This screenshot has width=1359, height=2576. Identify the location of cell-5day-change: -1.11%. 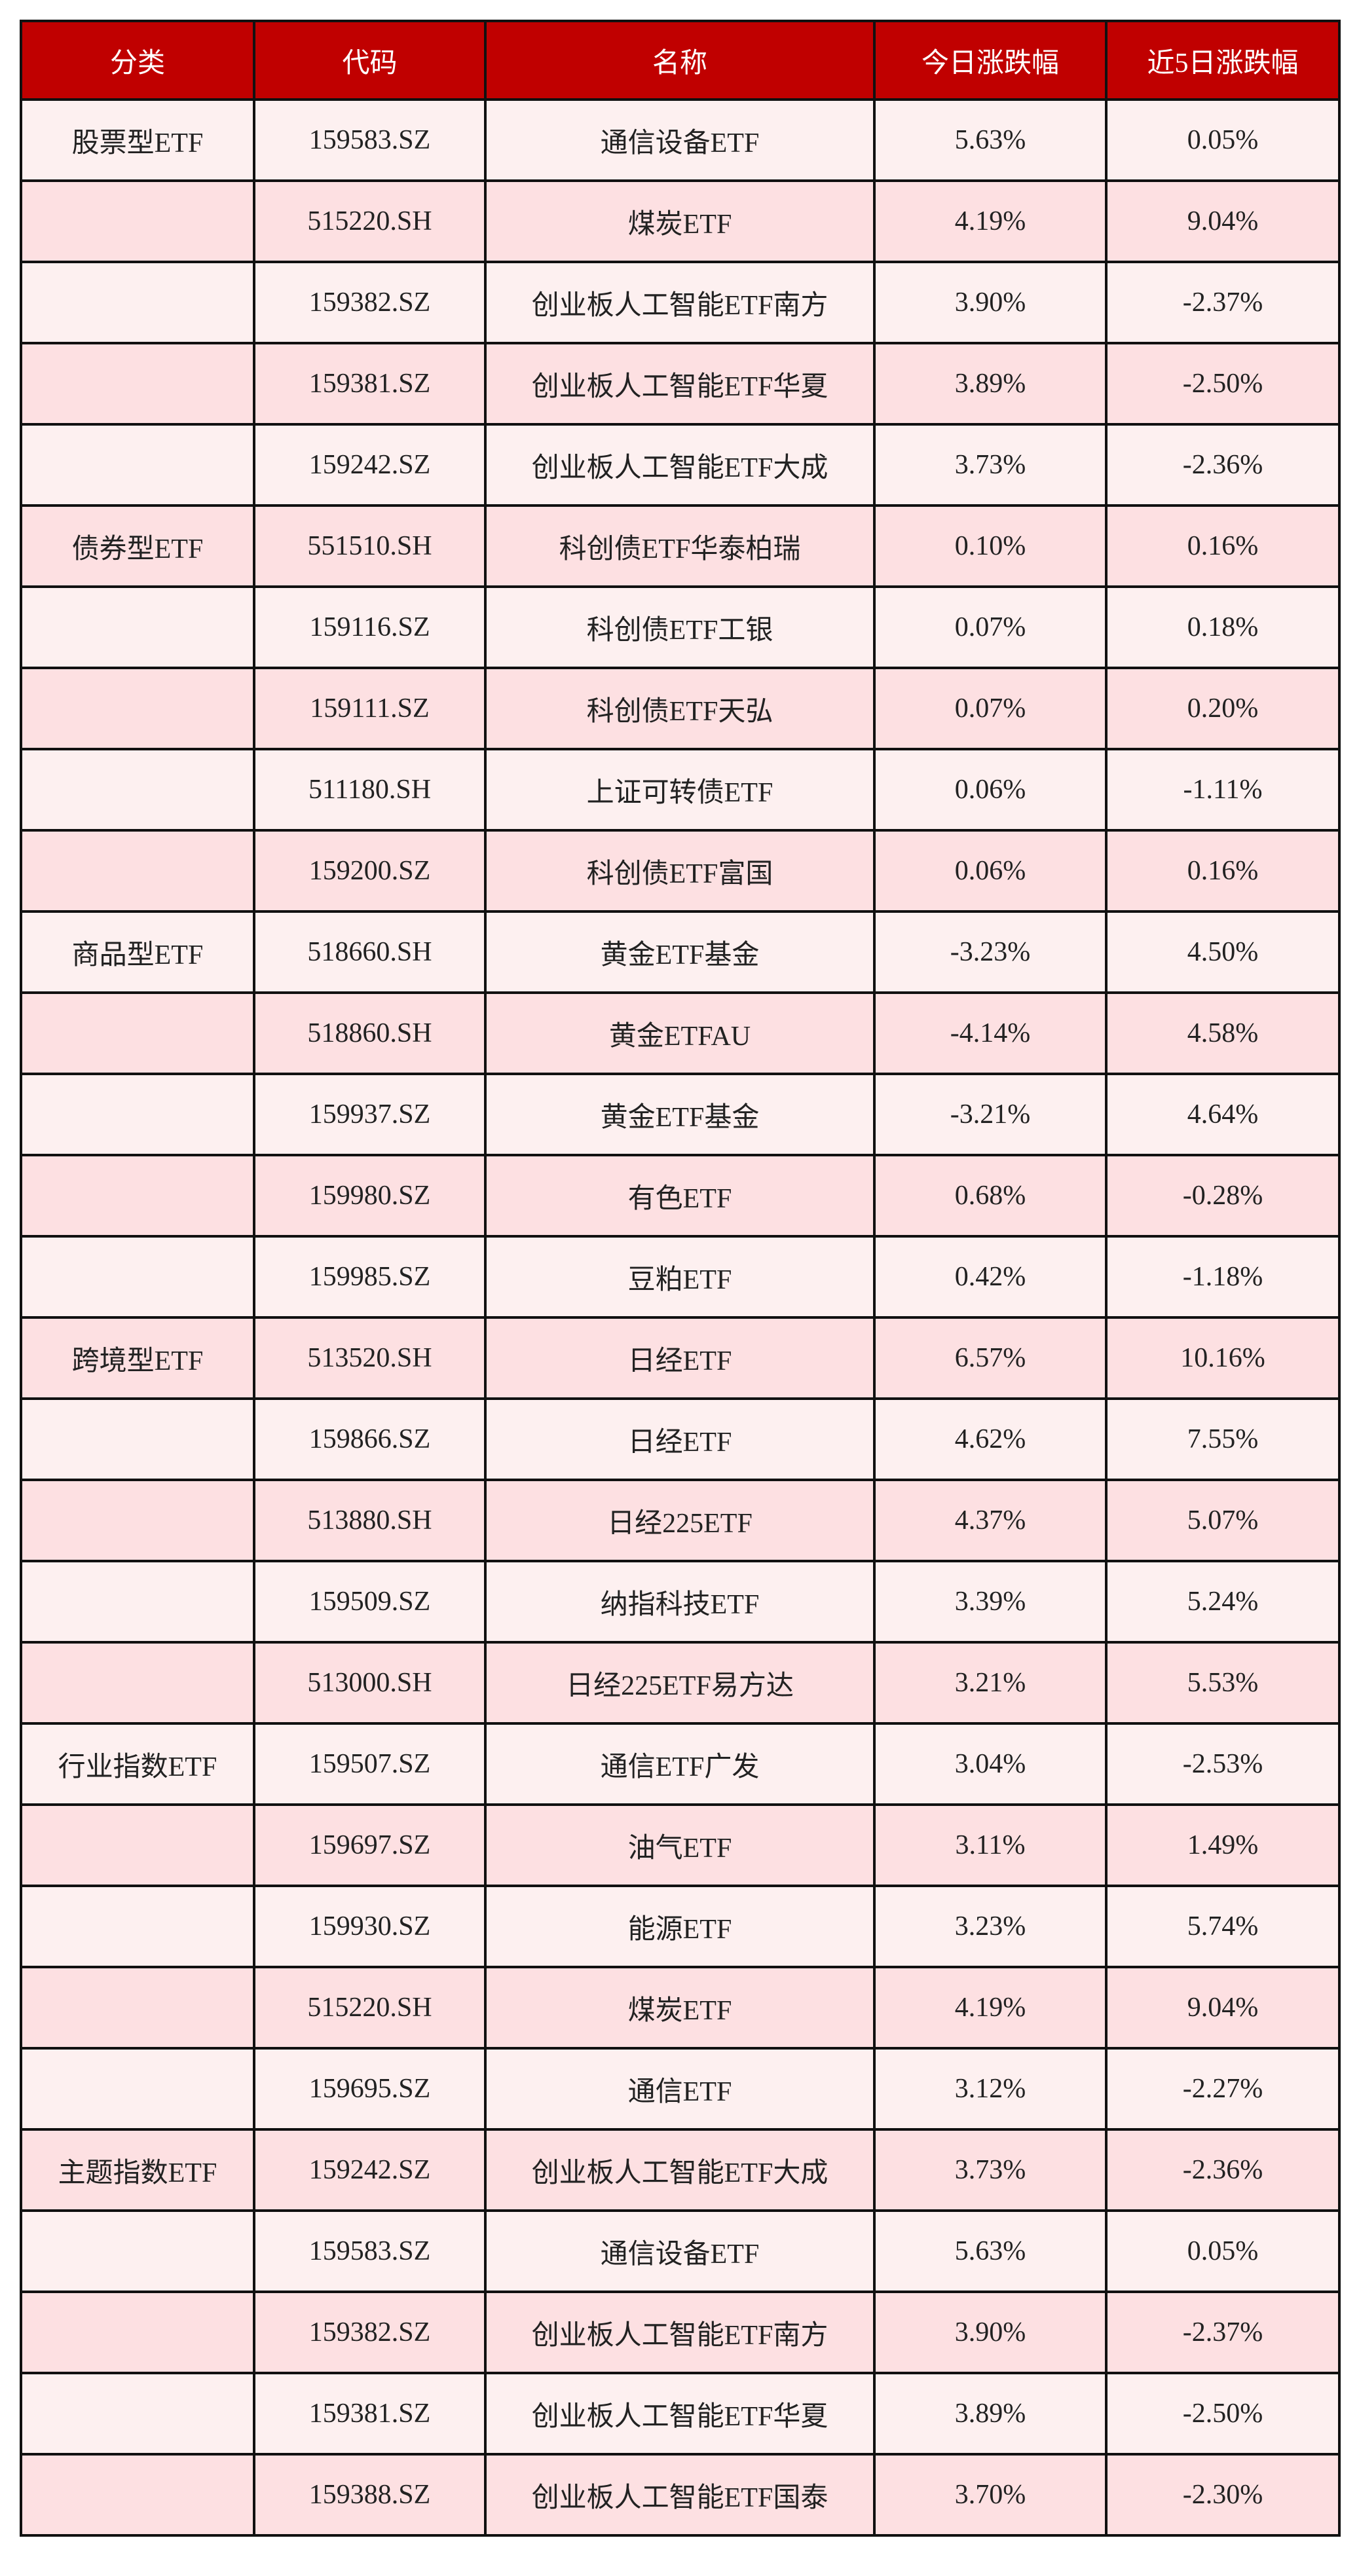
(1223, 790).